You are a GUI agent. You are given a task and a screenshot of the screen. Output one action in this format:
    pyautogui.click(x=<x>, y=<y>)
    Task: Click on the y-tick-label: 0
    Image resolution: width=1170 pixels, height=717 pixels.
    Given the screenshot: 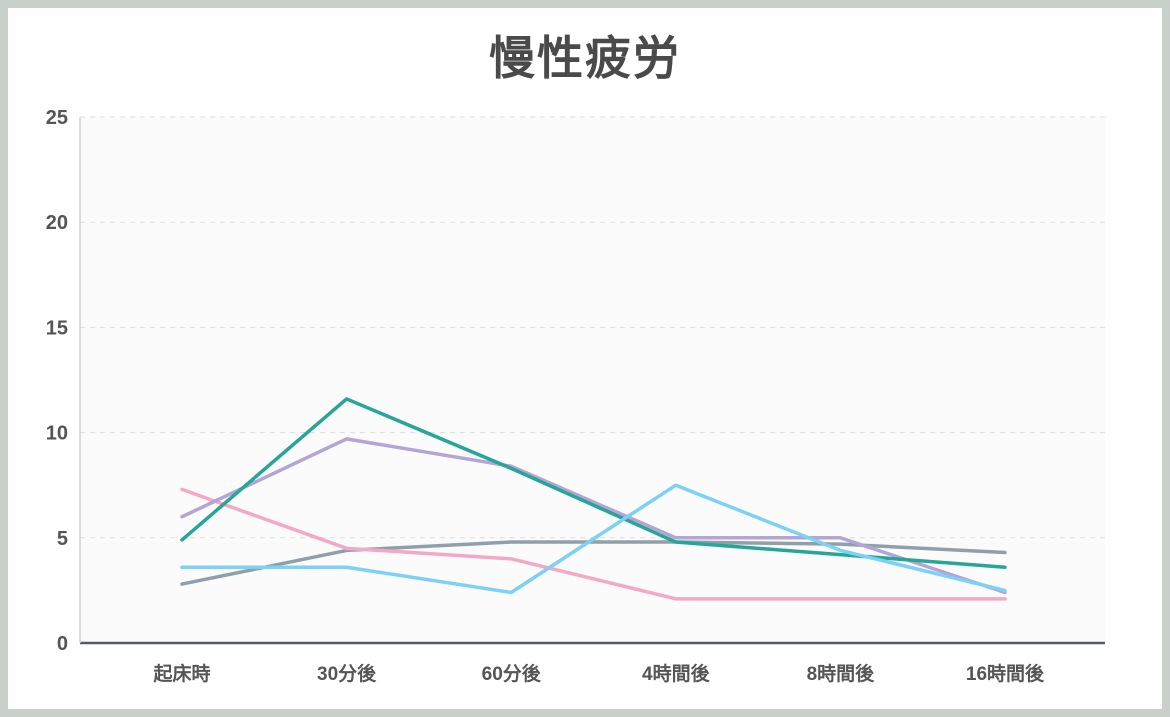 What is the action you would take?
    pyautogui.click(x=62, y=644)
    